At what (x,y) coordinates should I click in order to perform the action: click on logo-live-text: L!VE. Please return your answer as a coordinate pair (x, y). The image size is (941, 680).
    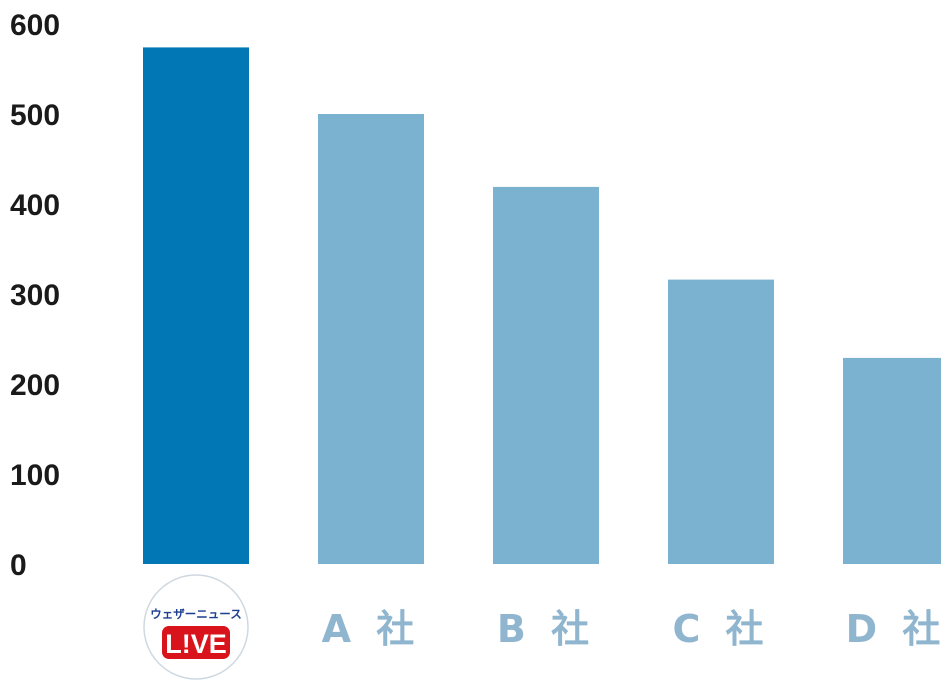
    Looking at the image, I should click on (196, 644).